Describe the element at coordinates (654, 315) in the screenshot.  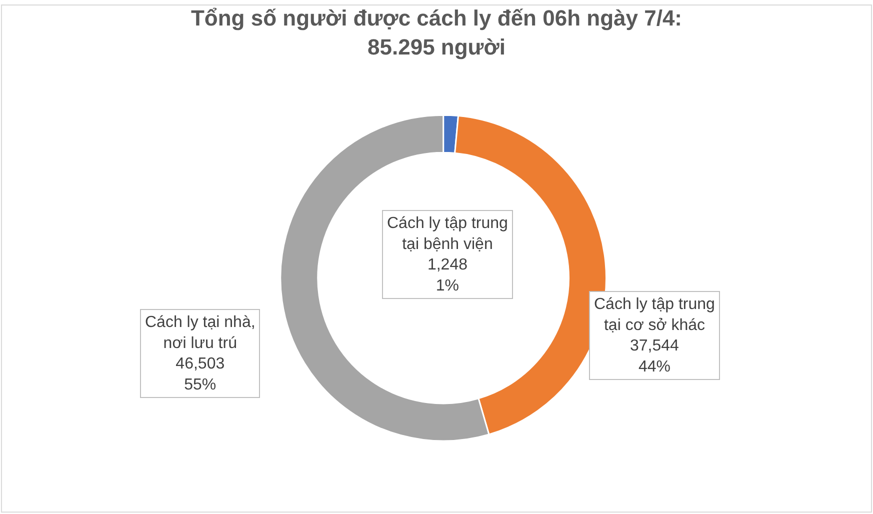
I see `slice-label: Cách ly tập trung tại cơ sở khác` at that location.